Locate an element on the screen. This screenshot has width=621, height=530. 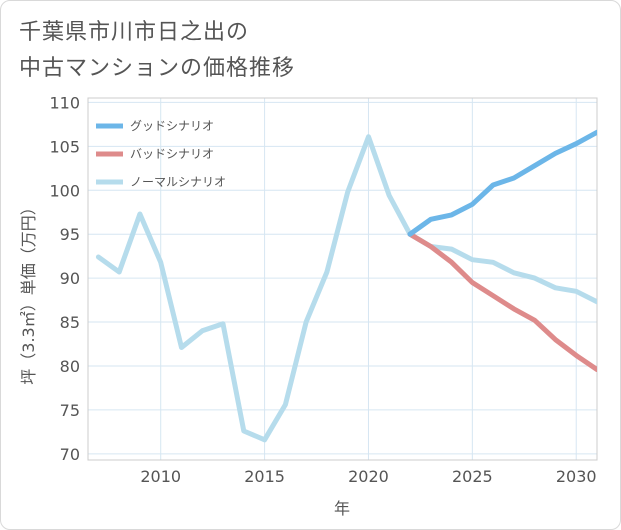
y-tick-label: 70 is located at coordinates (70, 454).